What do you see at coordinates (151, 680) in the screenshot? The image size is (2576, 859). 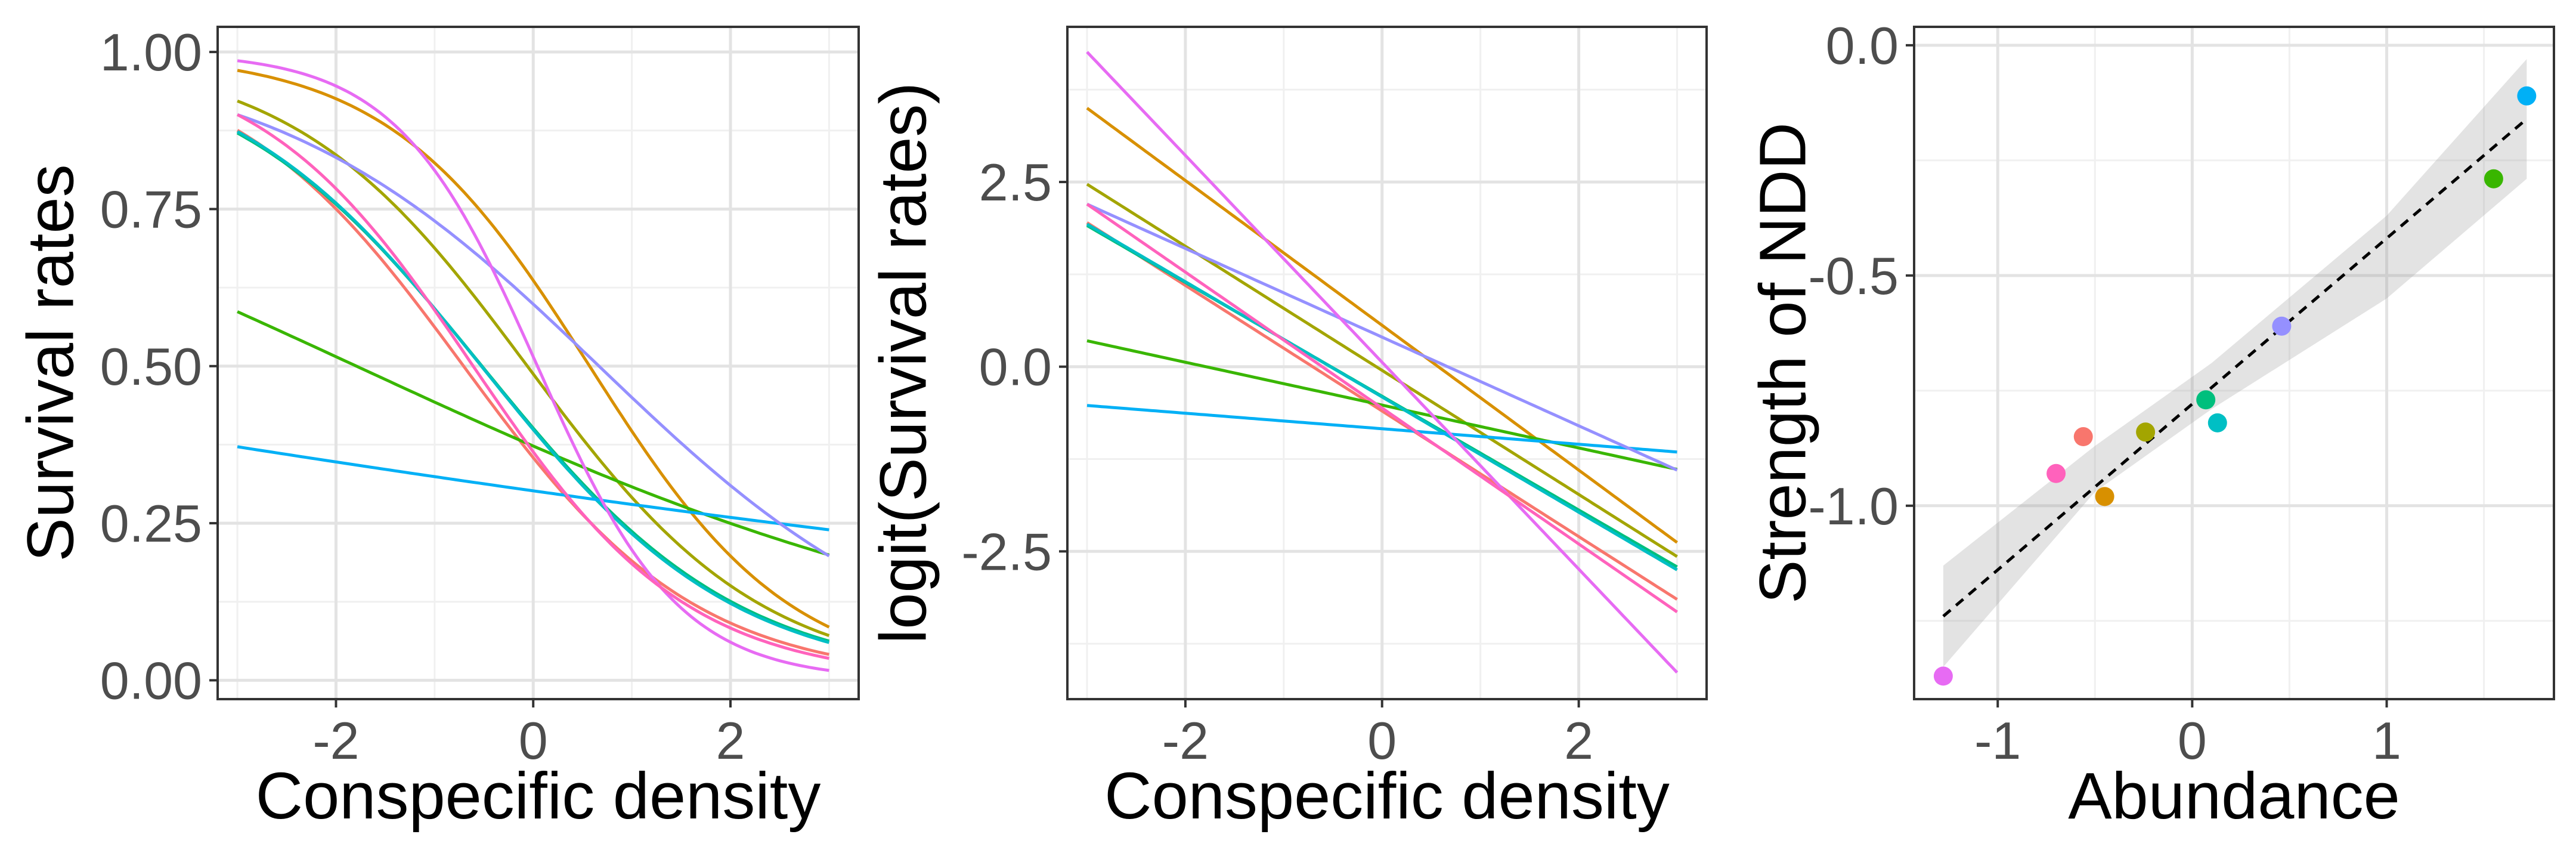 I see `y-tick-label: 0.00` at bounding box center [151, 680].